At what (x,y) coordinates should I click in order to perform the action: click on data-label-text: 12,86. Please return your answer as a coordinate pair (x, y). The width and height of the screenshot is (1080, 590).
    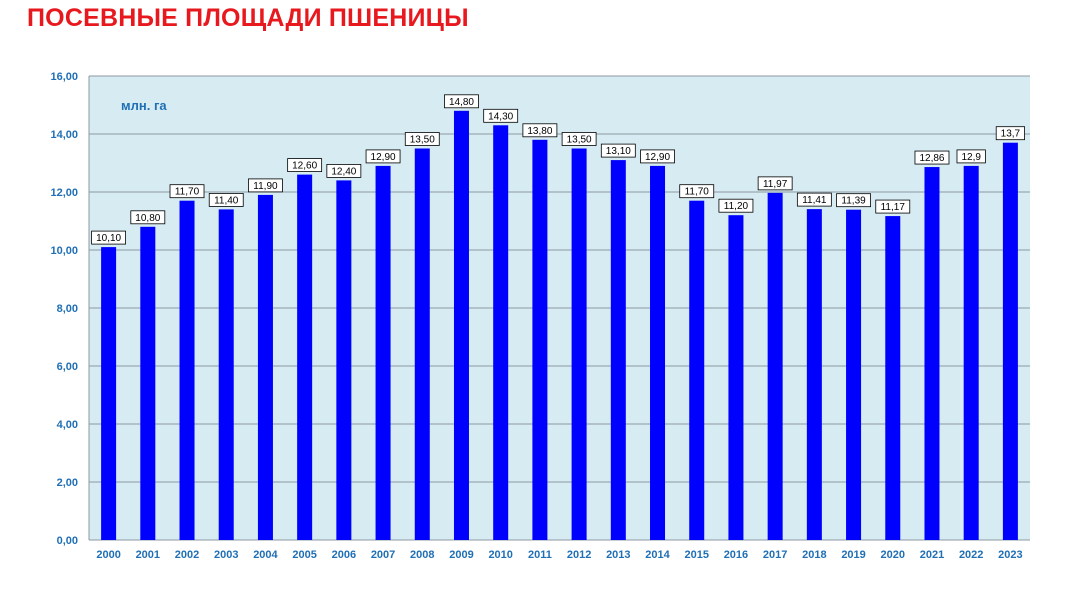
    Looking at the image, I should click on (931, 158).